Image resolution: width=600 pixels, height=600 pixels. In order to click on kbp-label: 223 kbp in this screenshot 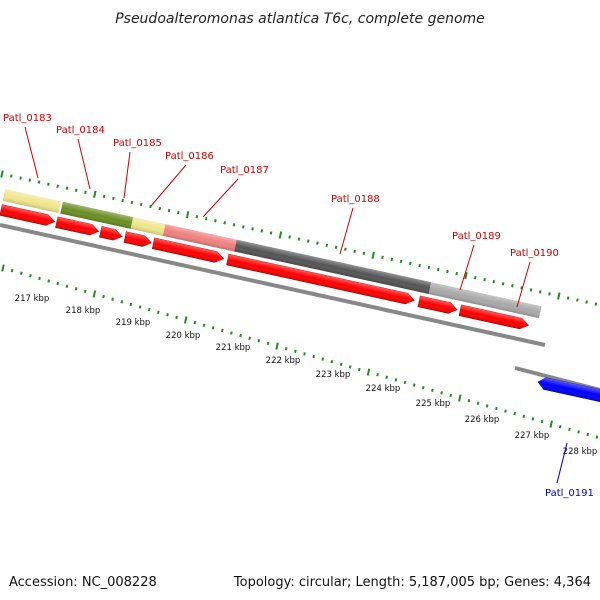, I will do `click(333, 375)`.